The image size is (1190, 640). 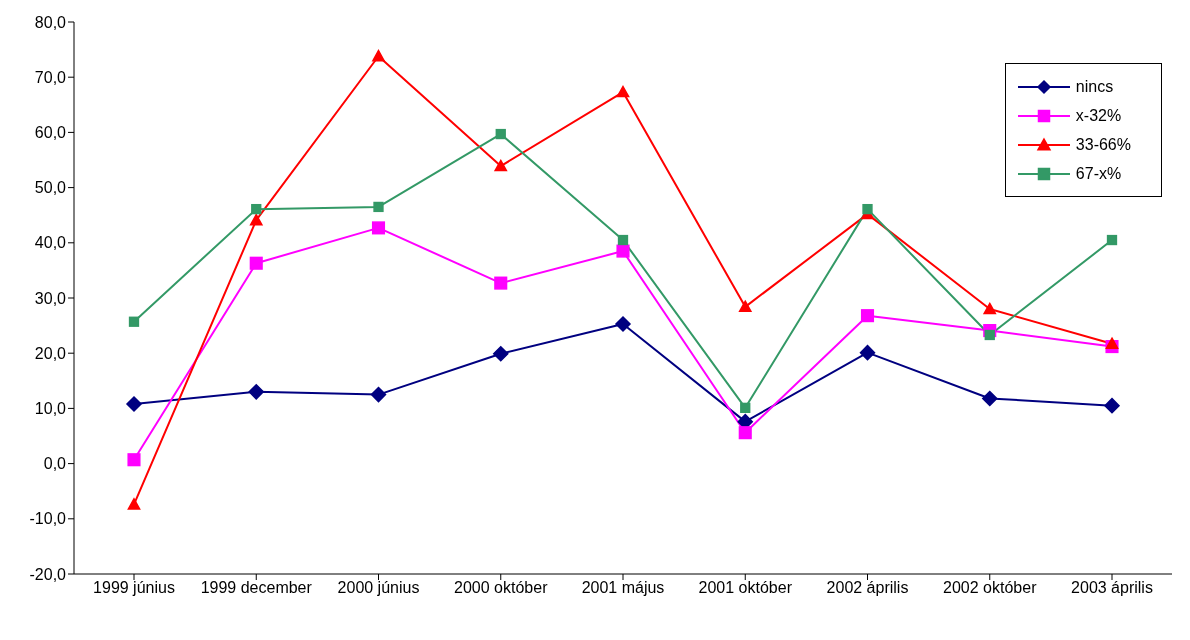 What do you see at coordinates (48, 574) in the screenshot?
I see `y-tick-label: -20,0` at bounding box center [48, 574].